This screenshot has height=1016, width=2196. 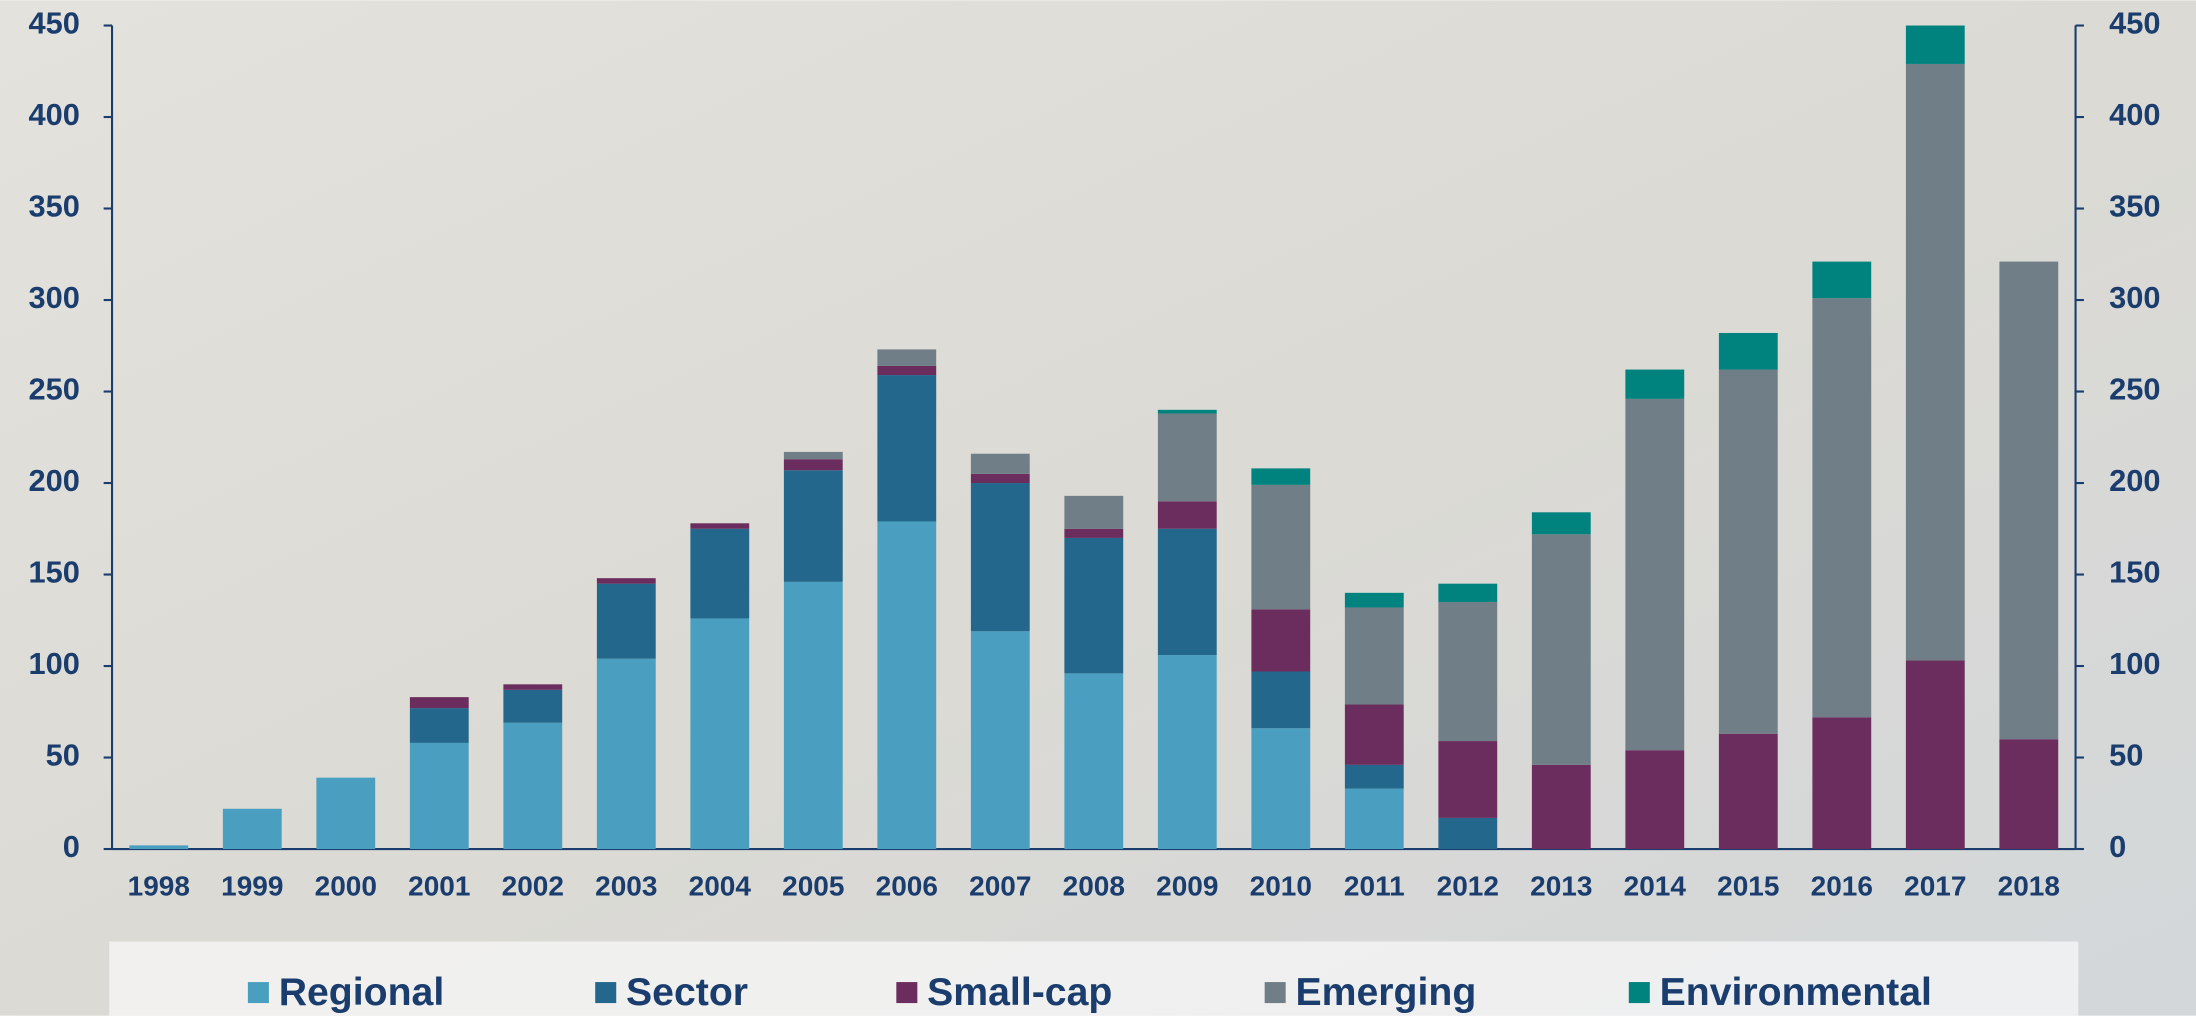 What do you see at coordinates (1281, 886) in the screenshot?
I see `x-tick-label: 2010` at bounding box center [1281, 886].